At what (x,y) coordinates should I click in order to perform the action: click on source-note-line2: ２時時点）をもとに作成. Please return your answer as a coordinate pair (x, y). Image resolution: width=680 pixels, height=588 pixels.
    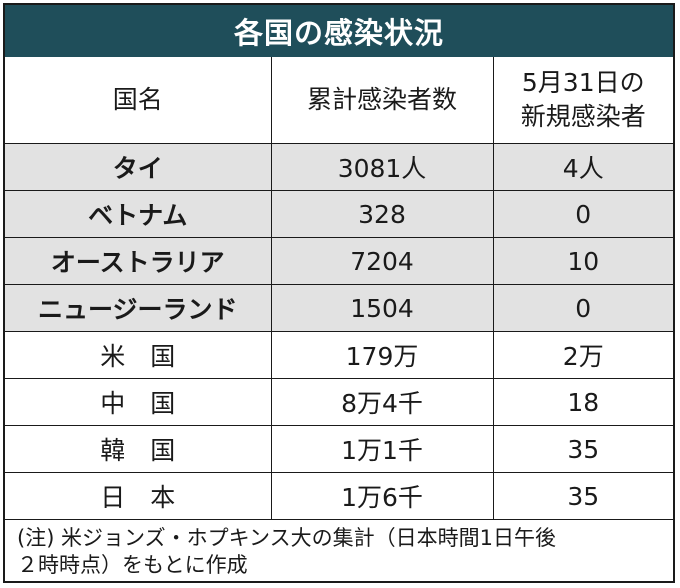
    Looking at the image, I should click on (132, 565).